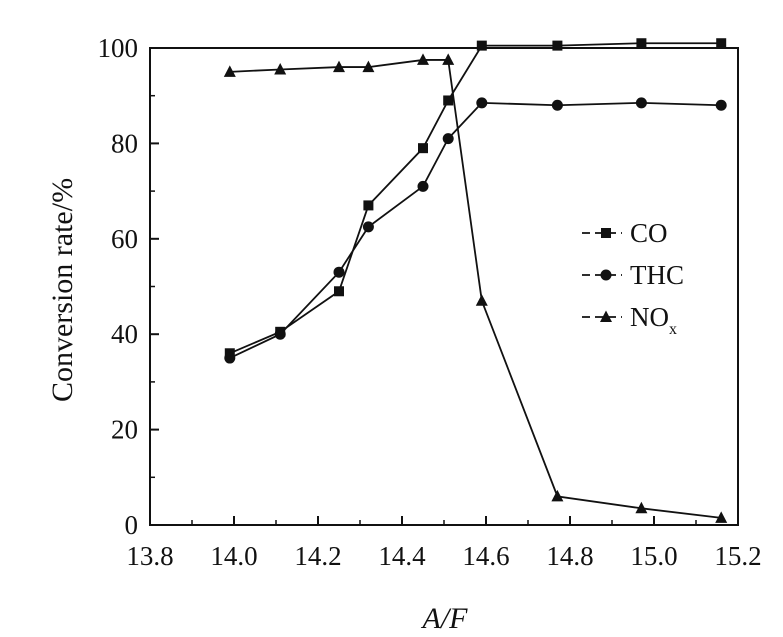  Describe the element at coordinates (657, 275) in the screenshot. I see `legend-label: THC` at that location.